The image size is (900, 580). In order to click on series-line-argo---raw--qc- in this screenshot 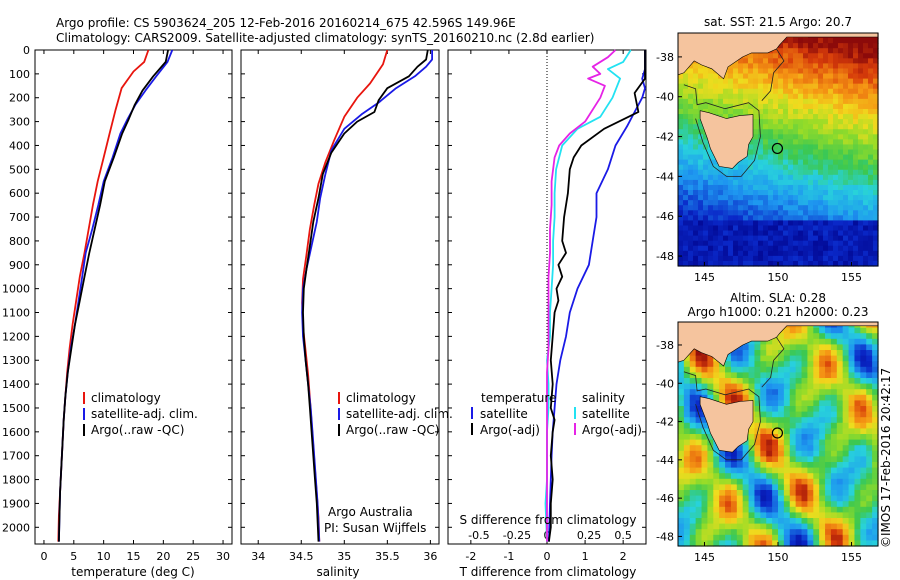, I will do `click(113, 295)`.